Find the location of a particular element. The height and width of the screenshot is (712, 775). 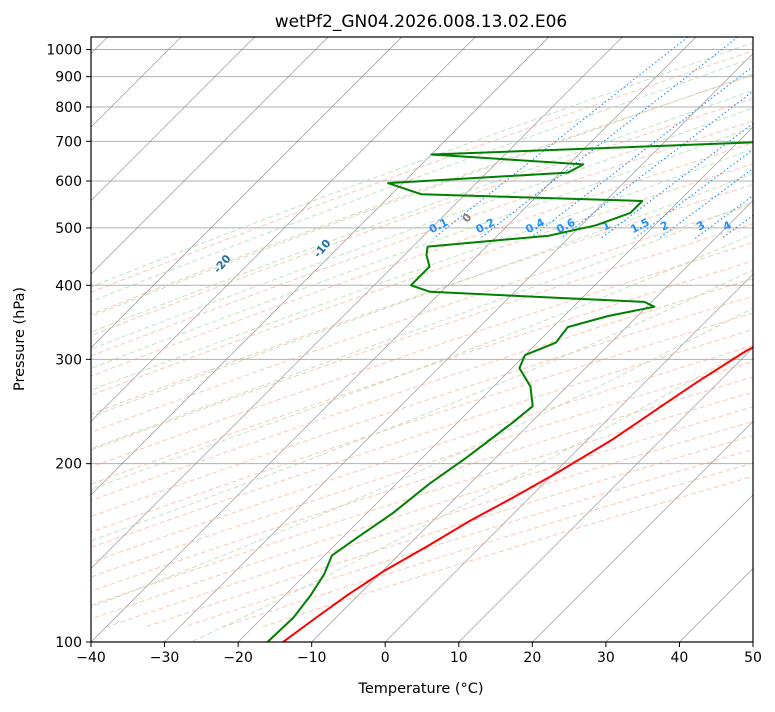

y-tick-label: 400 is located at coordinates (68, 286).